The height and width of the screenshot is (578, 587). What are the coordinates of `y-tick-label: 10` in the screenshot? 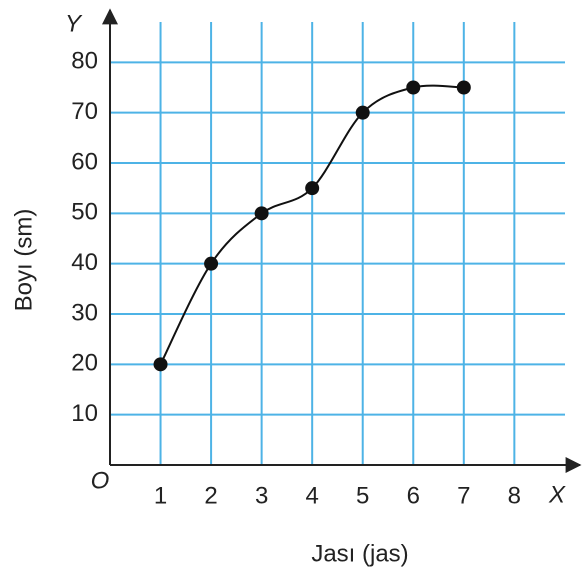 It's located at (84, 413).